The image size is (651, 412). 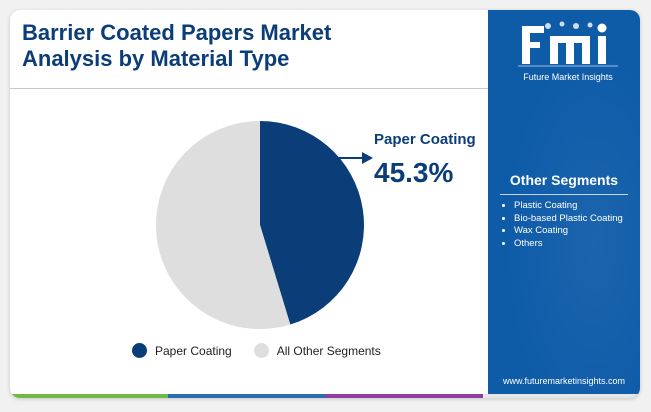 I want to click on chart-legend: Paper Coating All Other Segments, so click(x=267, y=350).